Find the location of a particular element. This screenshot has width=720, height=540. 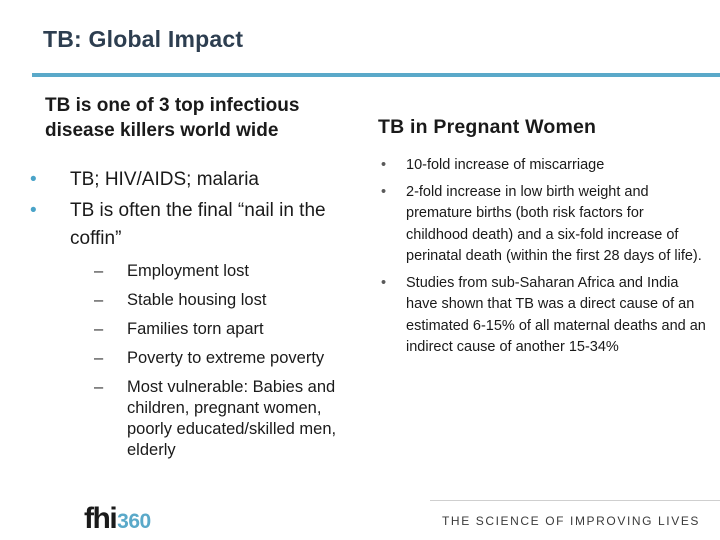

tagline: THE SCIENCE OF IMPROVING LIVES is located at coordinates (571, 521).